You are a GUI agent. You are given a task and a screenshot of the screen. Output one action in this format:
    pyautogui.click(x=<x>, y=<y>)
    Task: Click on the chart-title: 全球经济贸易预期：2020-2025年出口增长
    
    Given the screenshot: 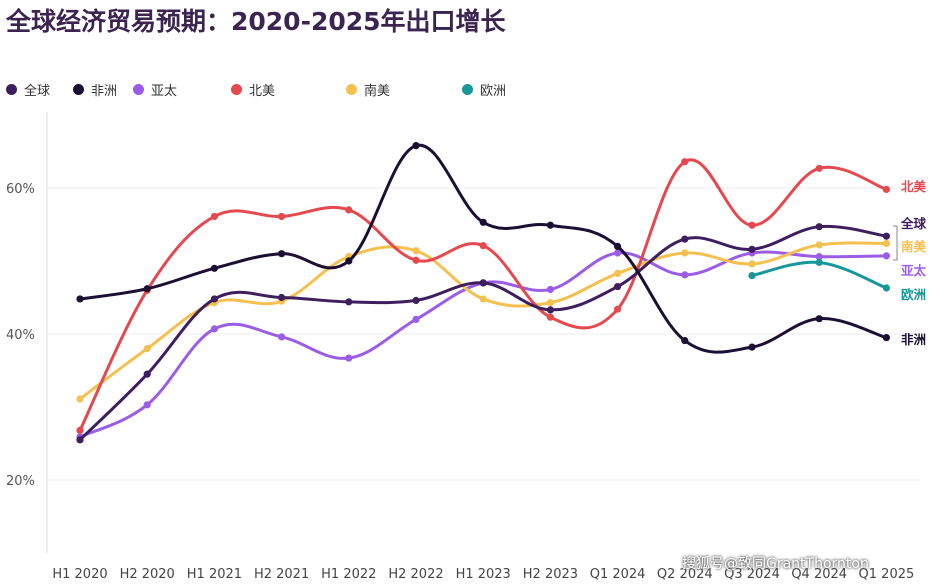 What is the action you would take?
    pyautogui.click(x=256, y=21)
    